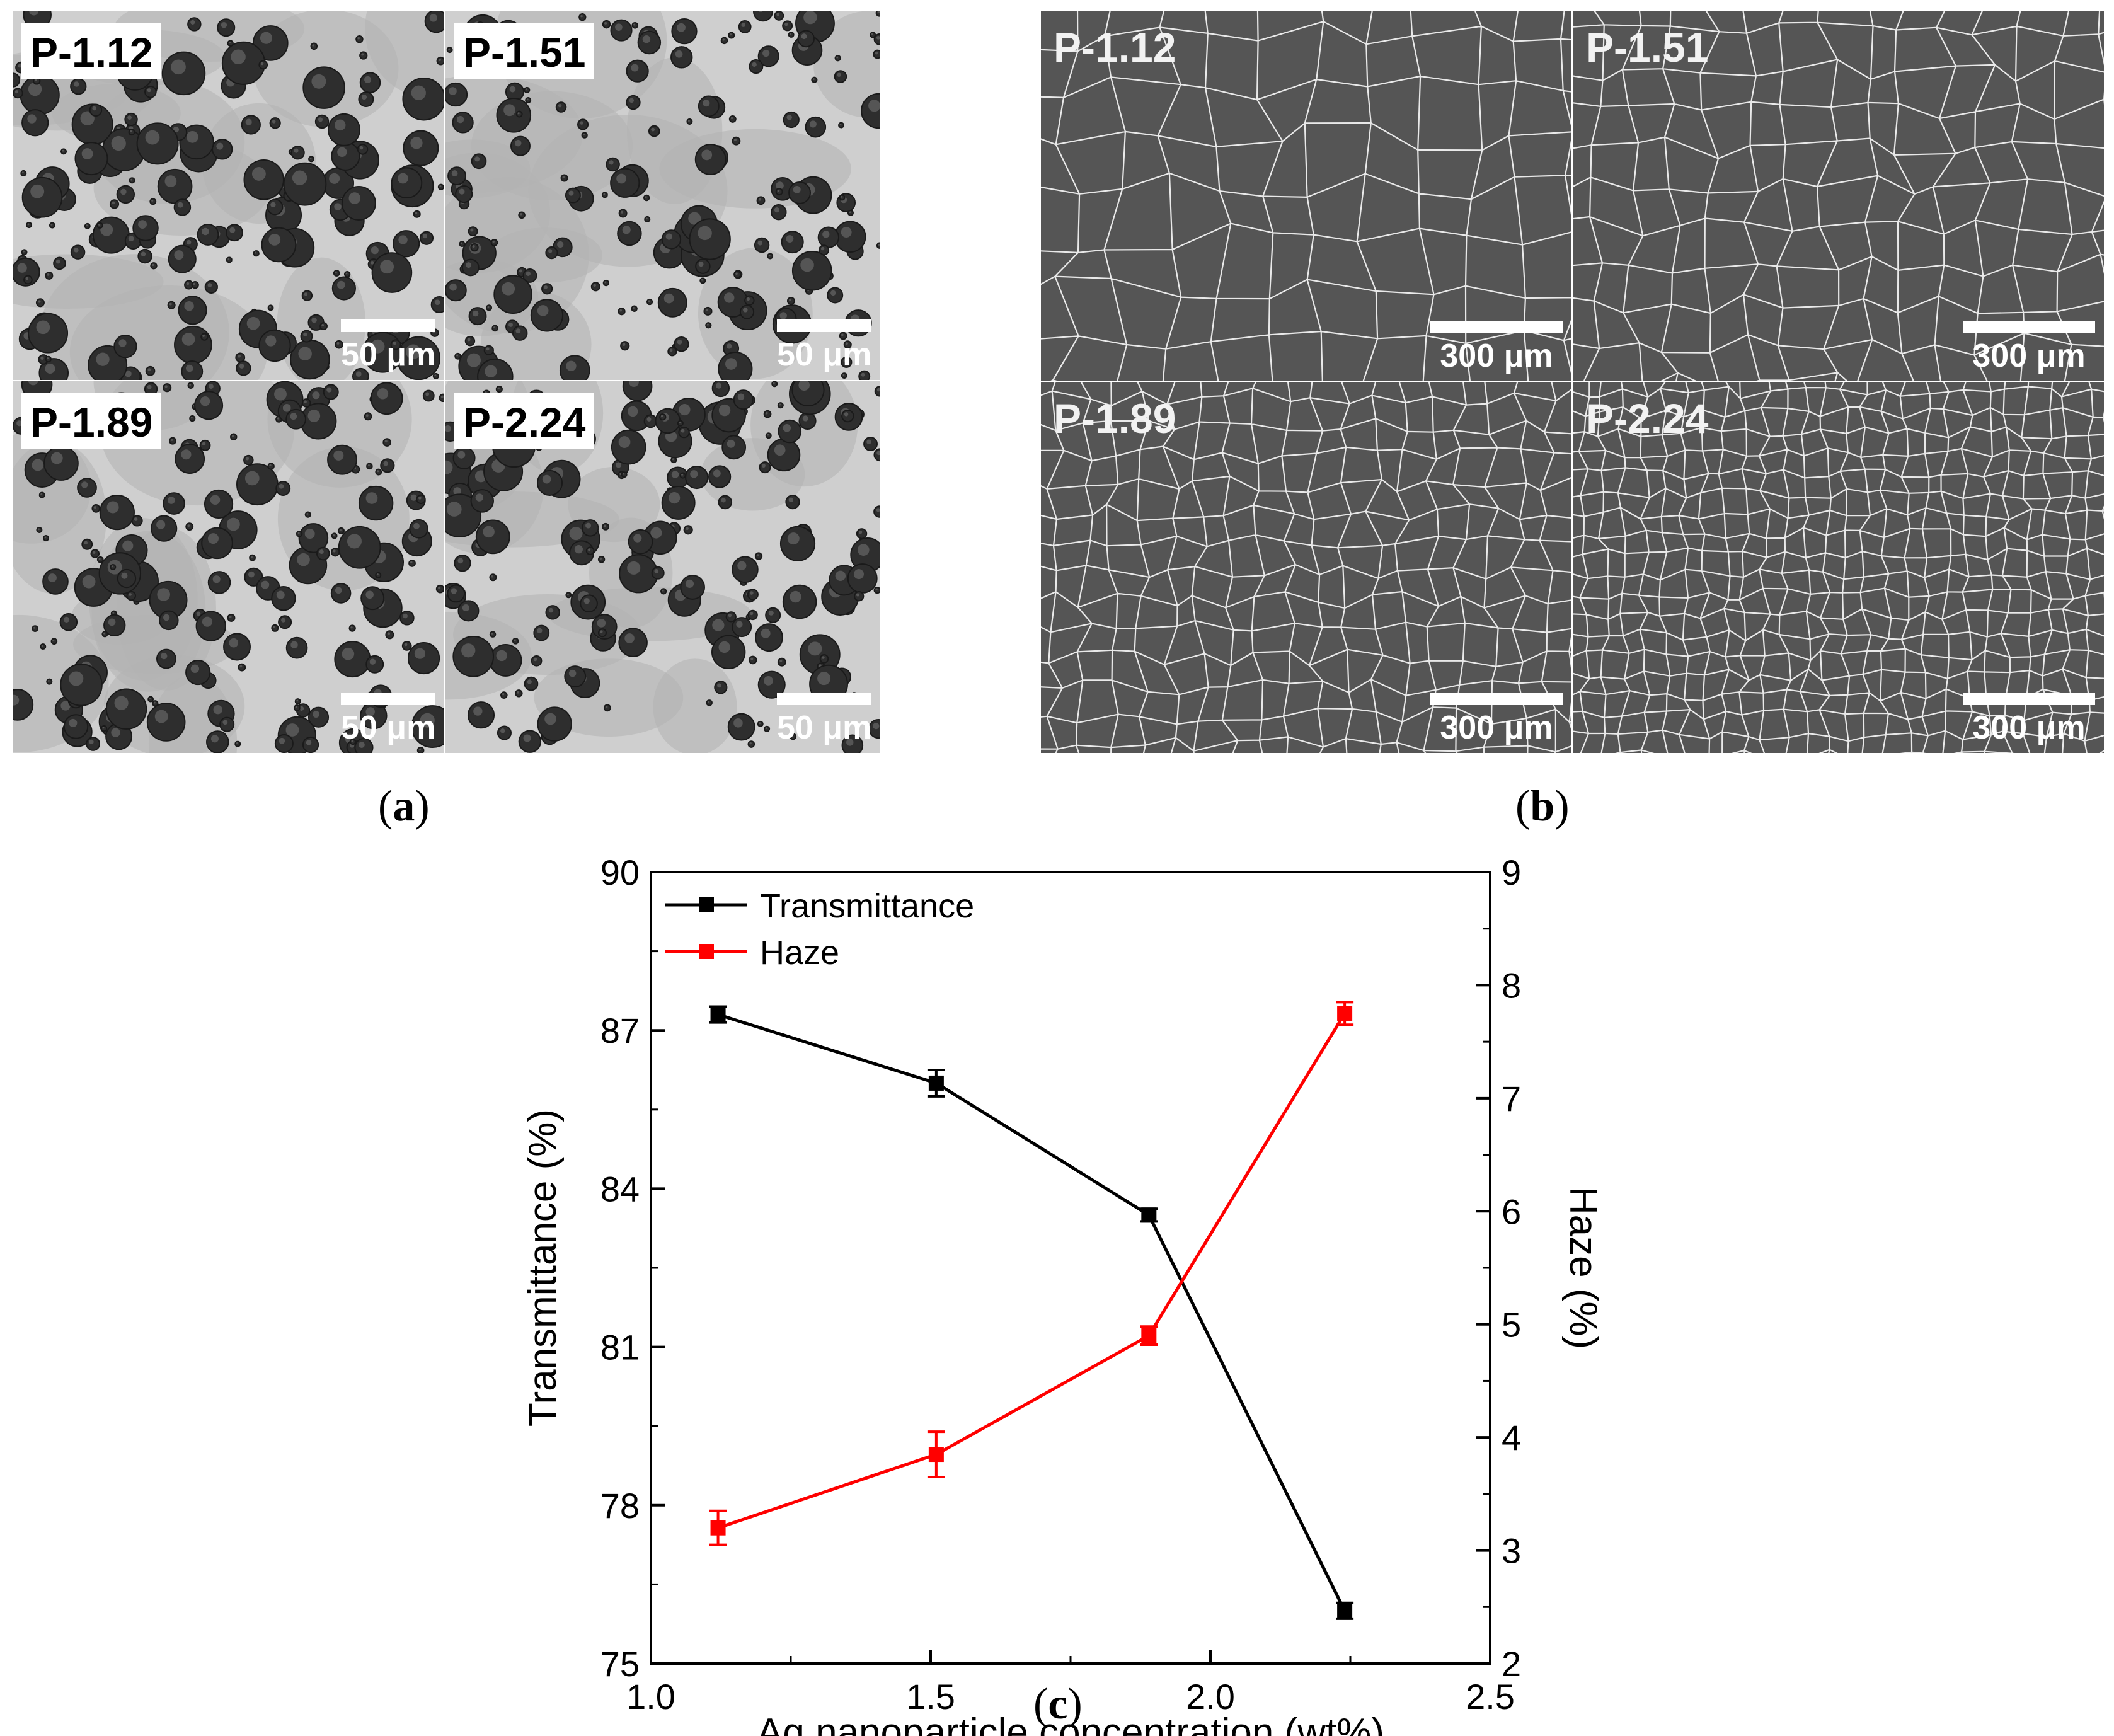 The image size is (2114, 1736). I want to click on panel-b-image-2-label: P-1.51, so click(1647, 47).